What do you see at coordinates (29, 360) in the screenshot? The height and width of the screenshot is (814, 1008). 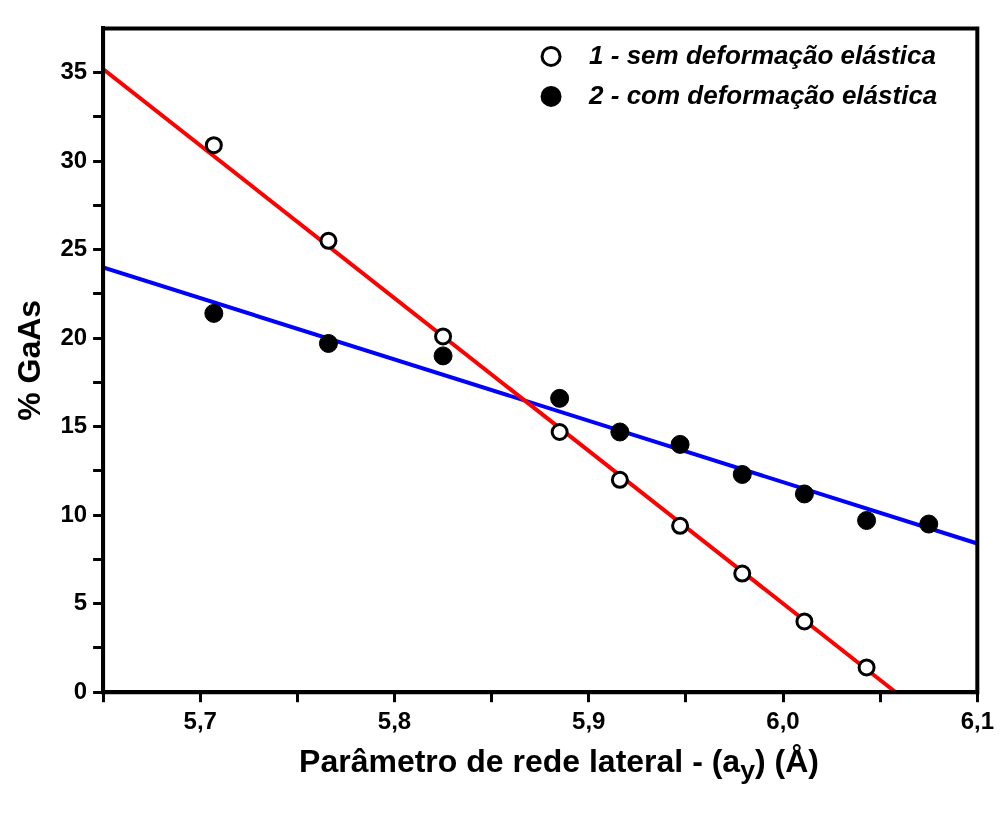 I see `y-axis-title: % GaAs` at bounding box center [29, 360].